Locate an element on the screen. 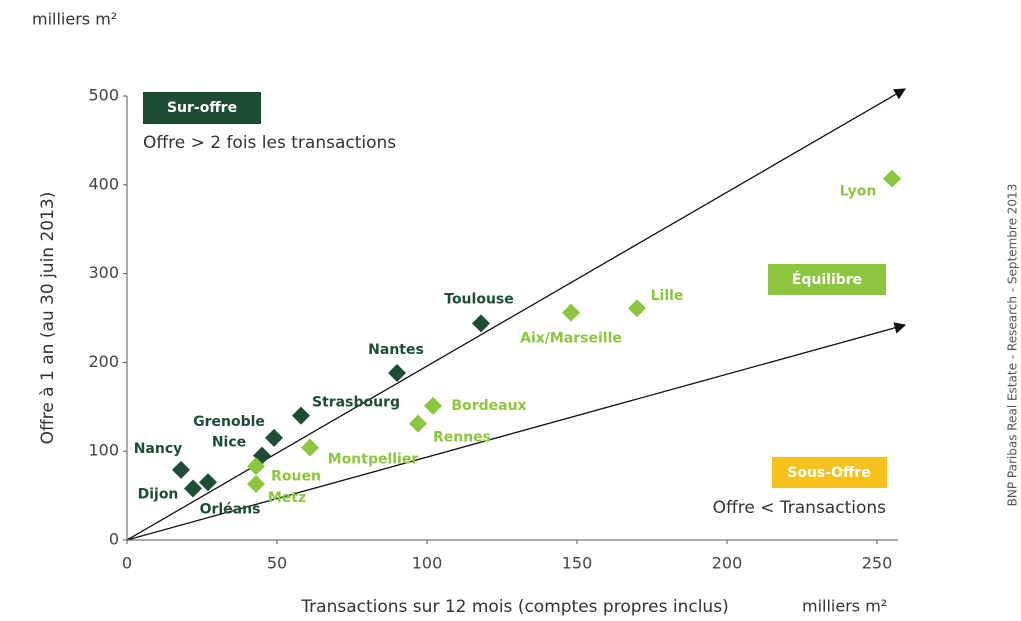  zone-text: Offre < Transactions is located at coordinates (799, 508).